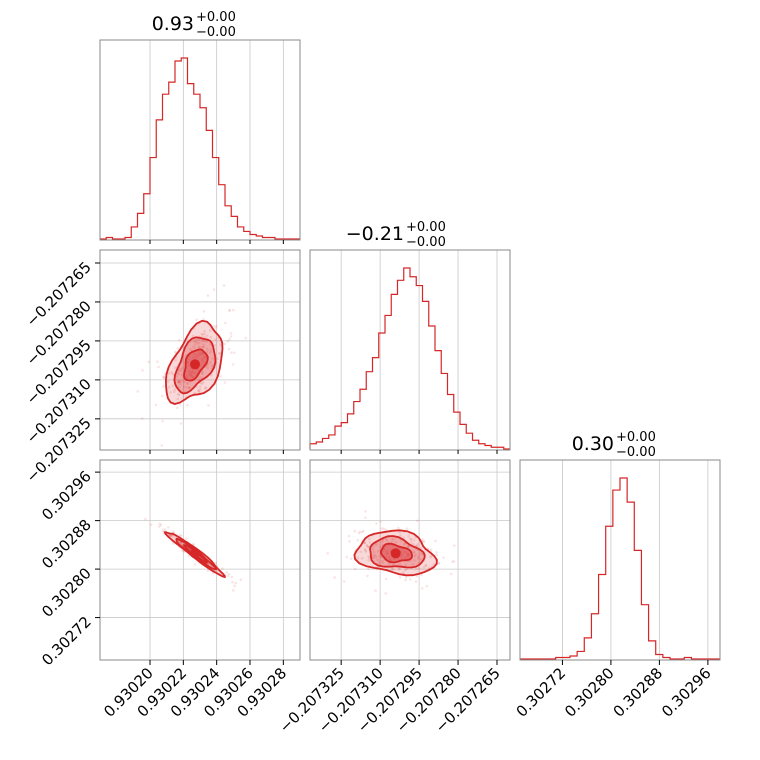  I want to click on title-minus-2: −0.00, so click(636, 452).